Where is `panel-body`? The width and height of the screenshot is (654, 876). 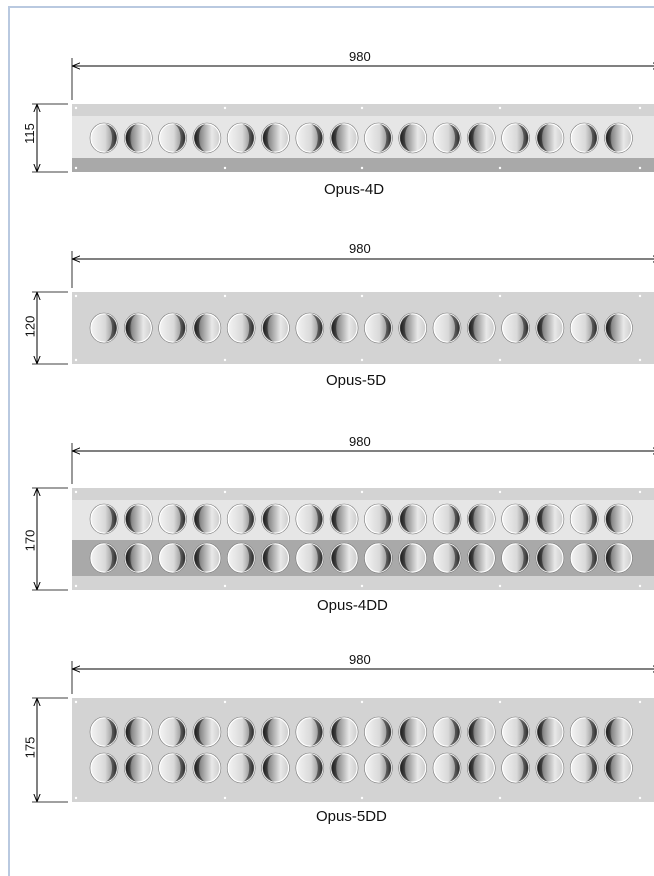
panel-body is located at coordinates (363, 750).